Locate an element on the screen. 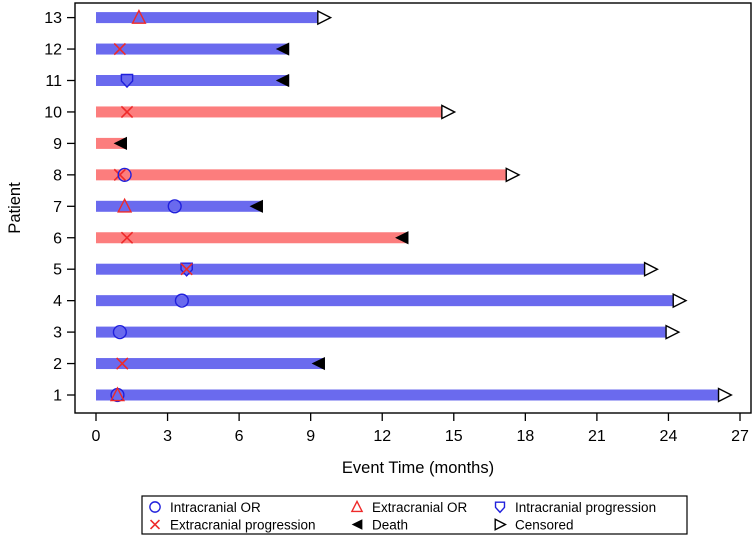 The image size is (756, 538). y-tick-label: 6 is located at coordinates (57, 238).